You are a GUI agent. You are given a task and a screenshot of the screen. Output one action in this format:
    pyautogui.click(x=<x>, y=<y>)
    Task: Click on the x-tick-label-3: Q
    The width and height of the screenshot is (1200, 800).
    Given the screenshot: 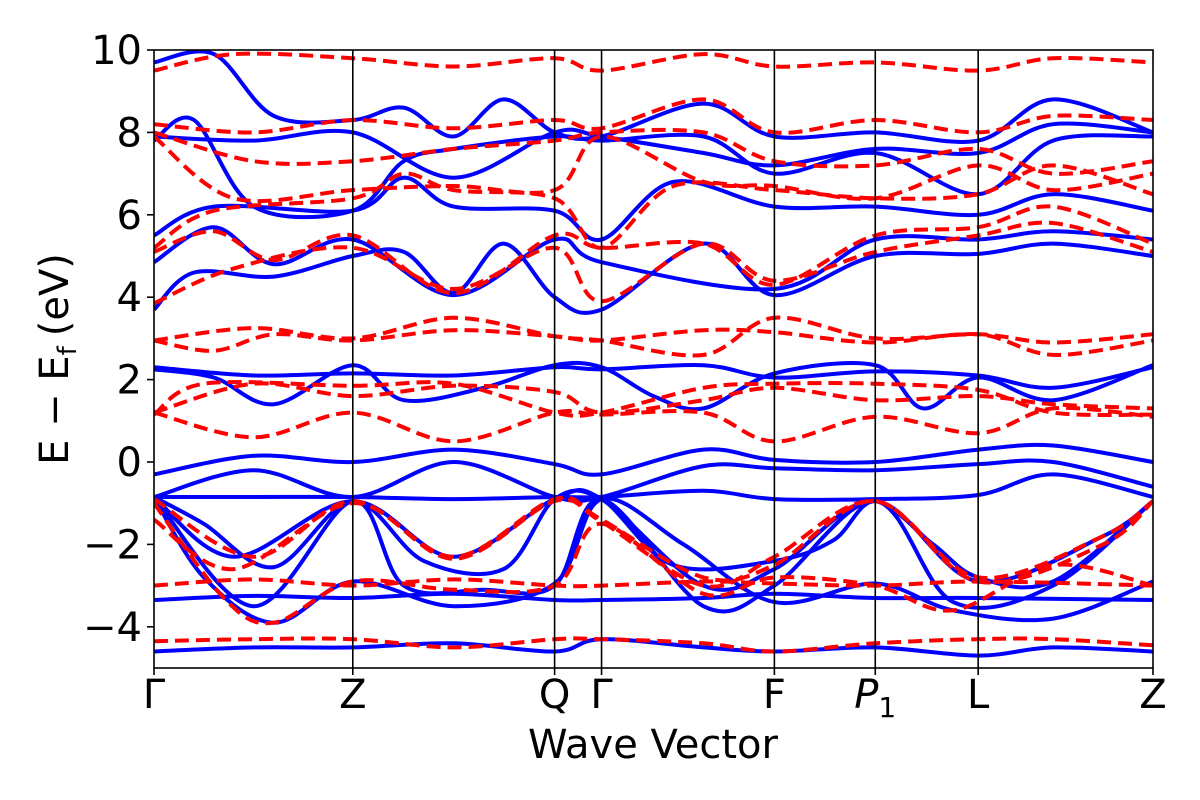 What is the action you would take?
    pyautogui.click(x=554, y=695)
    